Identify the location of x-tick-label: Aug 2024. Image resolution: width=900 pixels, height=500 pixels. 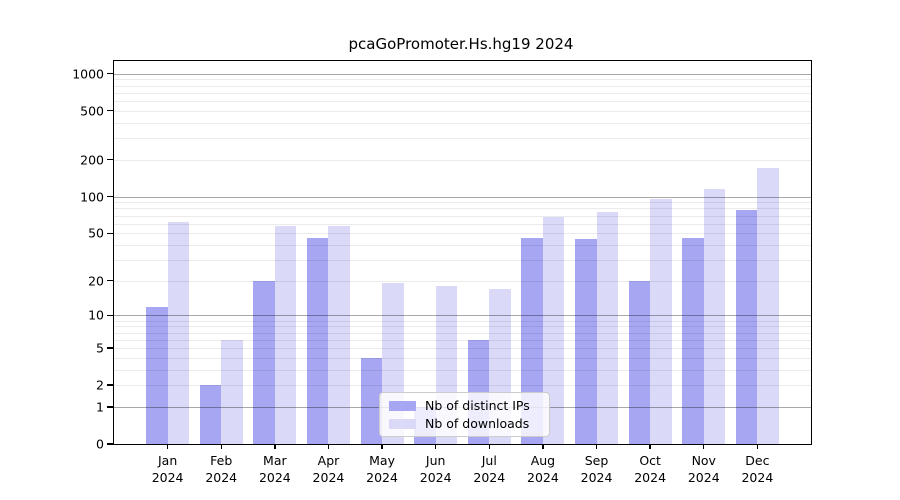
(543, 469).